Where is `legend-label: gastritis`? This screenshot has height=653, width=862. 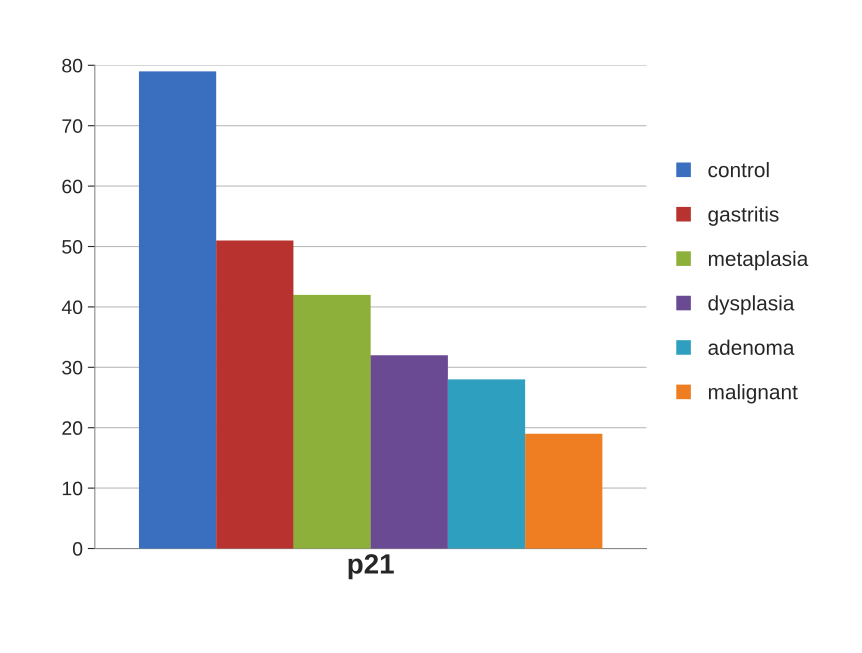 legend-label: gastritis is located at coordinates (743, 216).